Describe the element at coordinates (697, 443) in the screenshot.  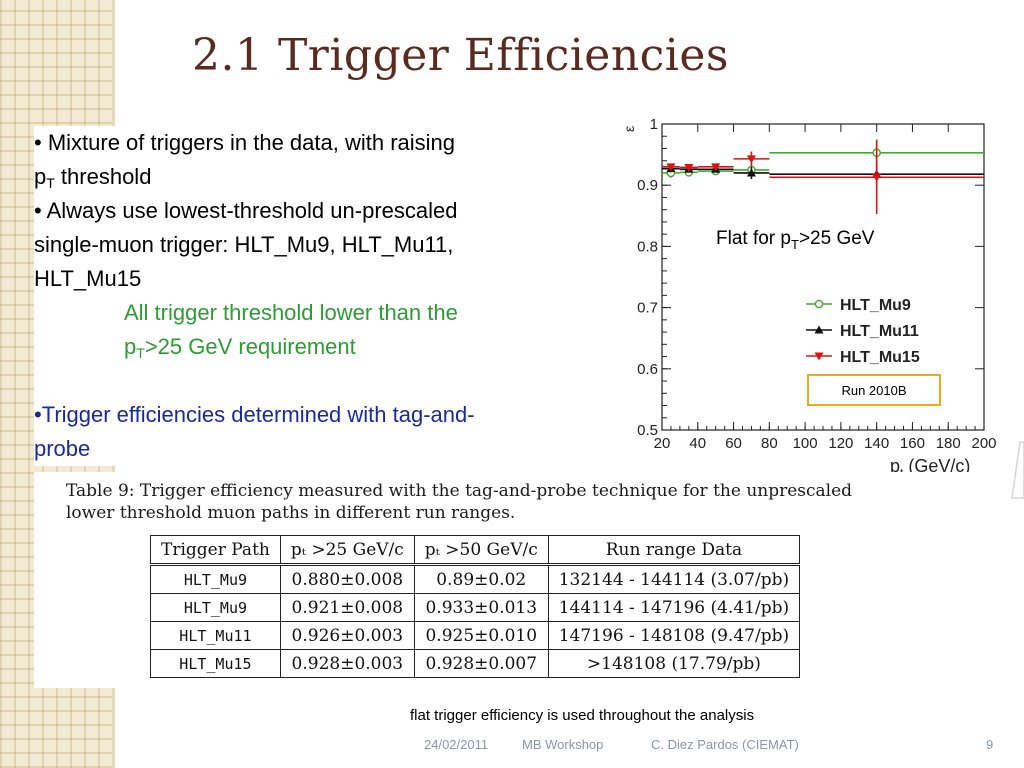
I see `x-tick-label: 40` at that location.